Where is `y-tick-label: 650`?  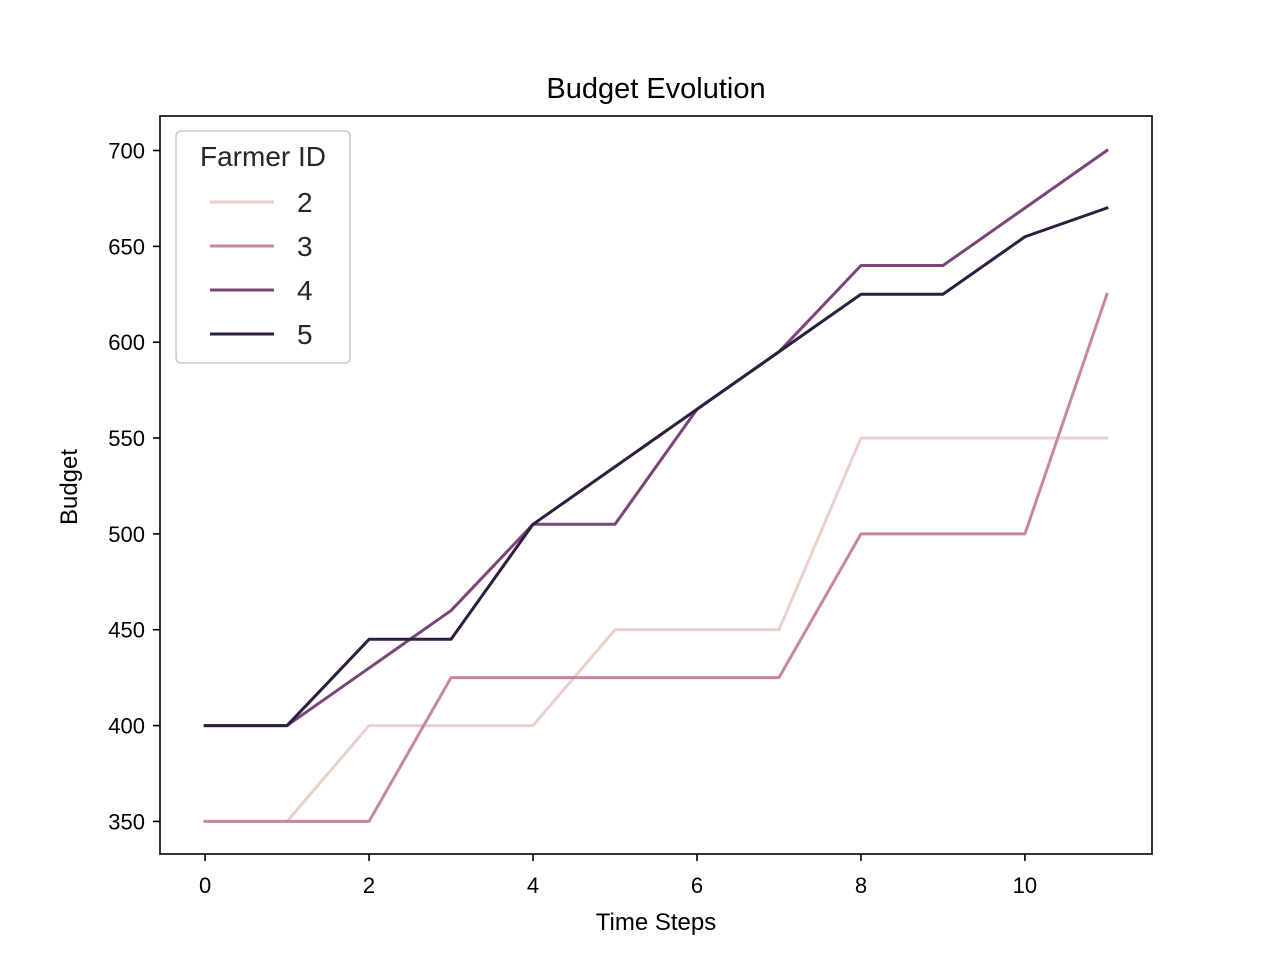 y-tick-label: 650 is located at coordinates (126, 246).